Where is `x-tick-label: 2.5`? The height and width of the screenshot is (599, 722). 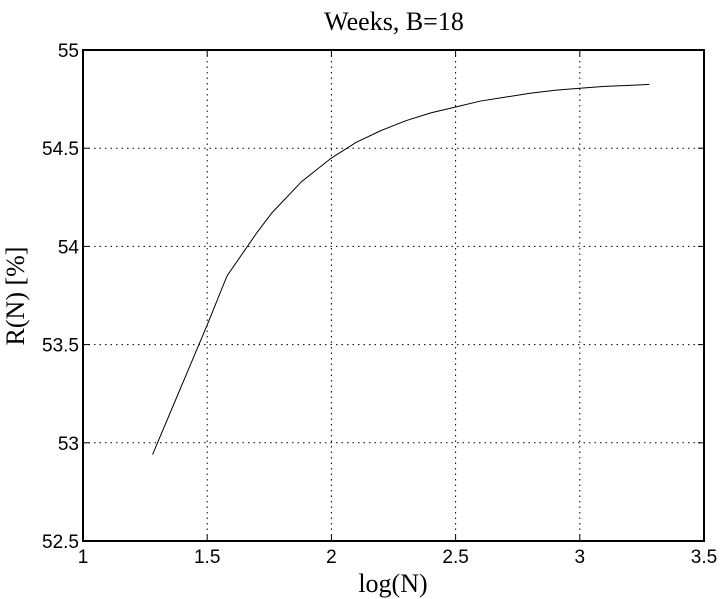 x-tick-label: 2.5 is located at coordinates (455, 557).